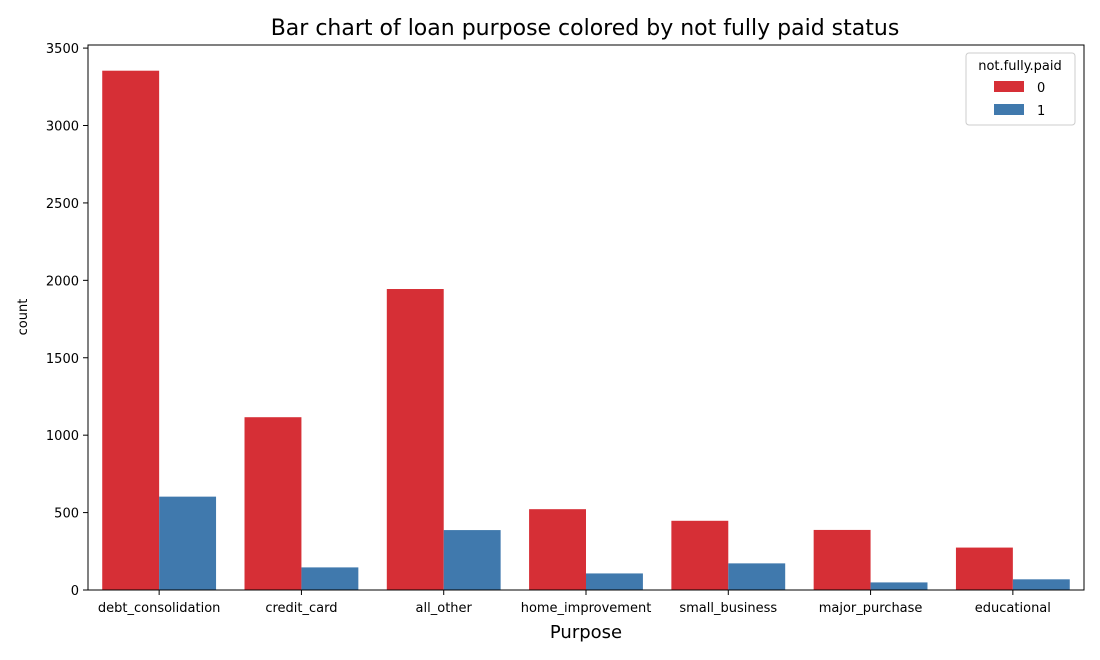 The height and width of the screenshot is (660, 1100). Describe the element at coordinates (728, 608) in the screenshot. I see `x-tick-label: small_business` at that location.